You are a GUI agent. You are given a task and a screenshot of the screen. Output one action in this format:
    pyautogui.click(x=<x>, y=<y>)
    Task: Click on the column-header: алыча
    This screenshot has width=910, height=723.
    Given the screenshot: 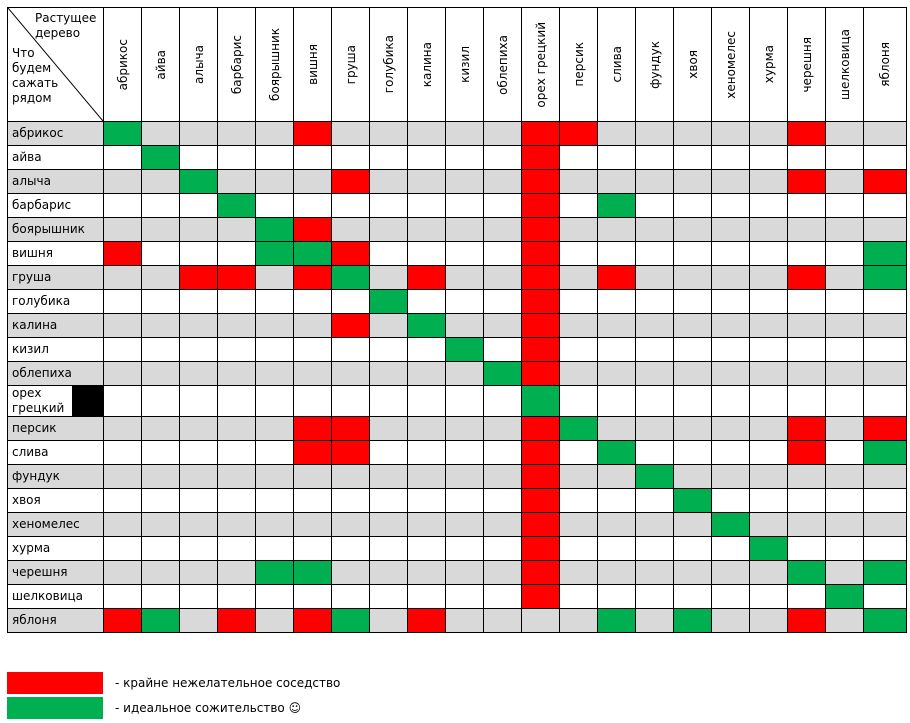 What is the action you would take?
    pyautogui.click(x=198, y=64)
    